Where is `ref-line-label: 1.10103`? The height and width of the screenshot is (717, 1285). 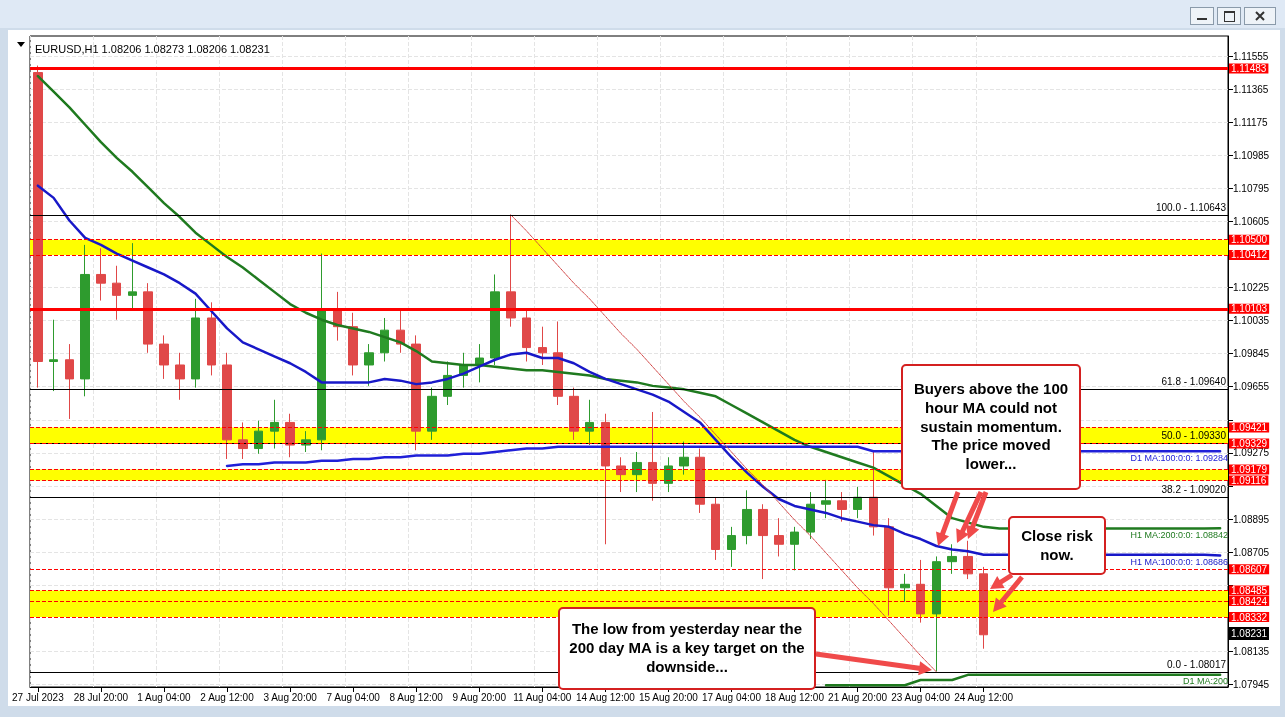
ref-line-label: 1.10103 is located at coordinates (1249, 309).